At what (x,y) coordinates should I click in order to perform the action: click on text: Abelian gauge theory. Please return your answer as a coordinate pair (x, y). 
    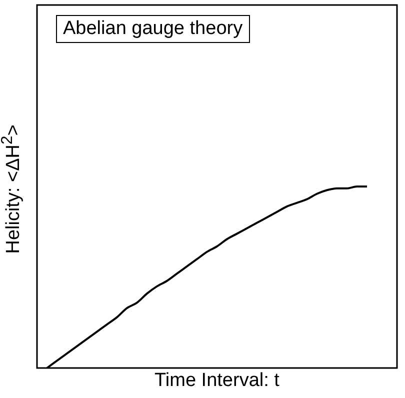
    Looking at the image, I should click on (153, 29).